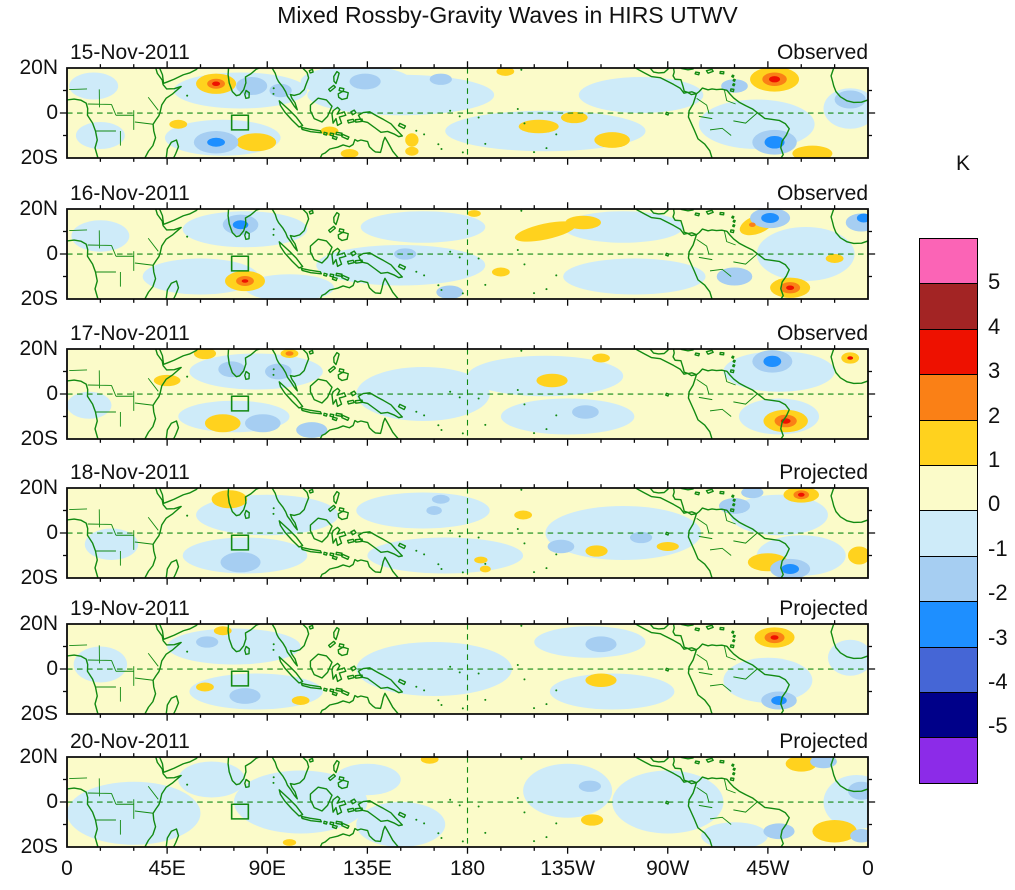  What do you see at coordinates (962, 163) in the screenshot?
I see `colorbar-unit-label: K` at bounding box center [962, 163].